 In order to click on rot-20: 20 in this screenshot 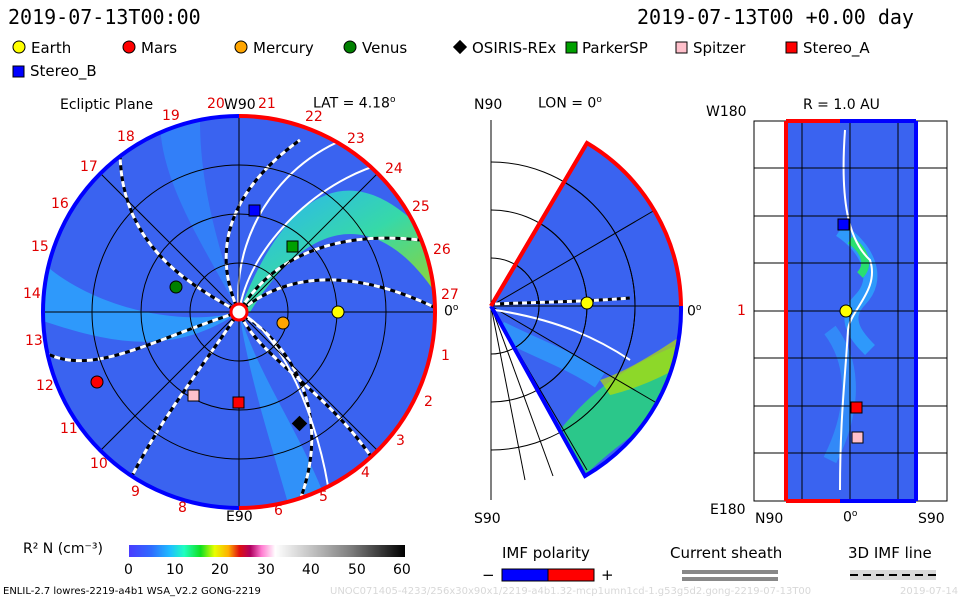, I will do `click(216, 104)`.